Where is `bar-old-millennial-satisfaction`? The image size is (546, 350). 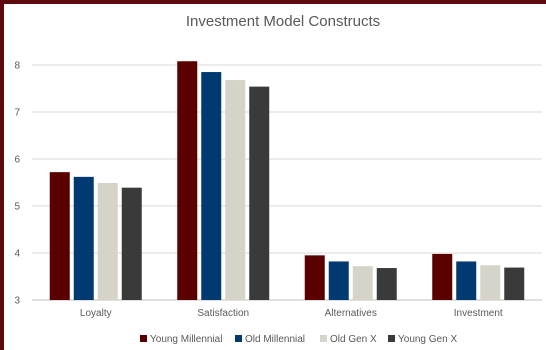 bar-old-millennial-satisfaction is located at coordinates (211, 186).